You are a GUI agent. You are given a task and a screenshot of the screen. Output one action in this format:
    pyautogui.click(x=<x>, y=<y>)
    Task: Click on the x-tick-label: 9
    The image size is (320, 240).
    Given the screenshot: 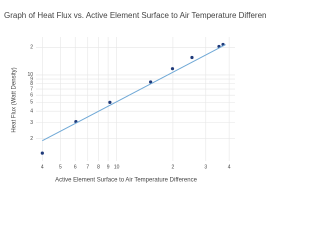 What is the action you would take?
    pyautogui.click(x=108, y=167)
    